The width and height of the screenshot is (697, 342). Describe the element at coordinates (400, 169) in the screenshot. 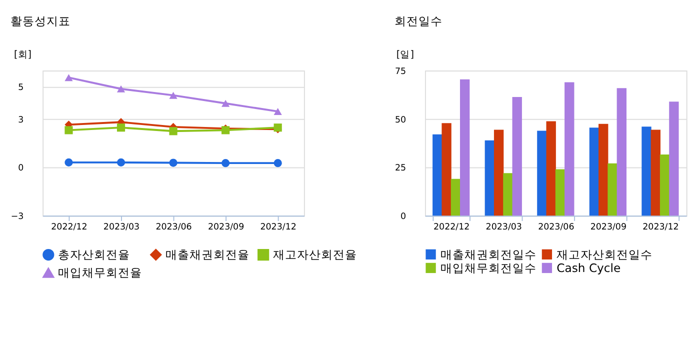

I see `y-tick-label: 25` at that location.